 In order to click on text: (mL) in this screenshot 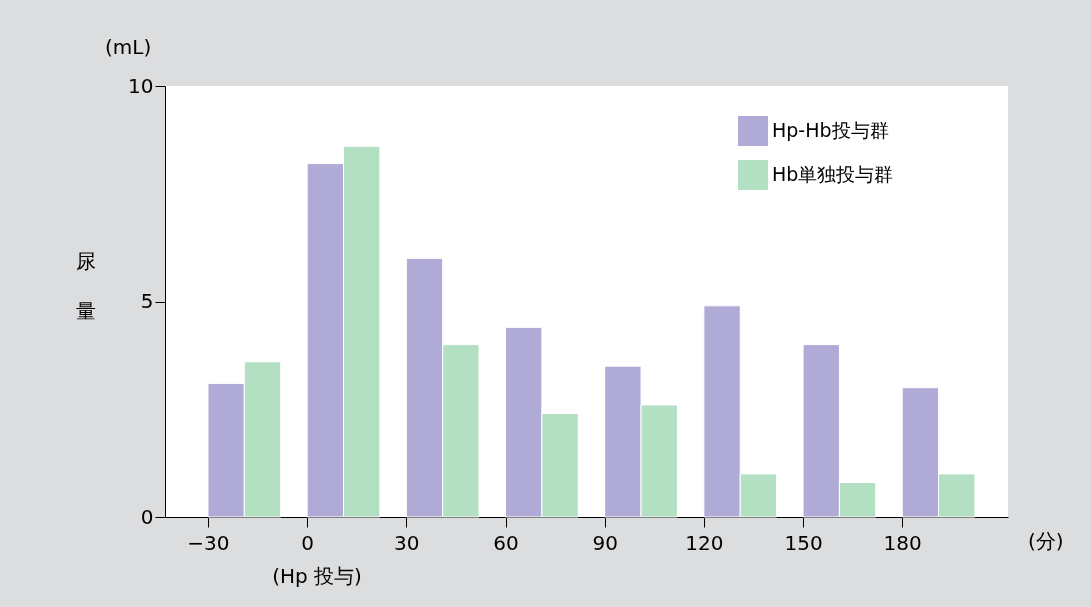, I will do `click(128, 47)`.